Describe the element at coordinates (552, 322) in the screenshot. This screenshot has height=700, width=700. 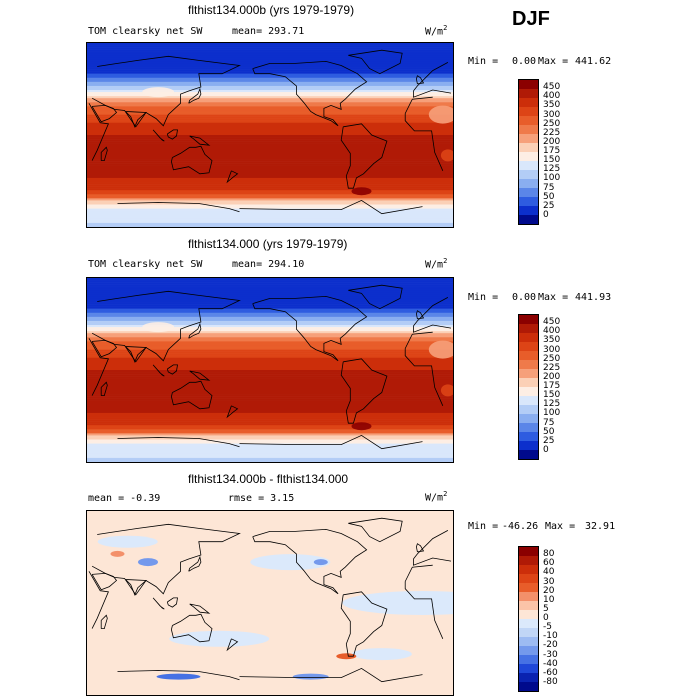
I see `panel2-colorbar-tick-label: 450` at that location.